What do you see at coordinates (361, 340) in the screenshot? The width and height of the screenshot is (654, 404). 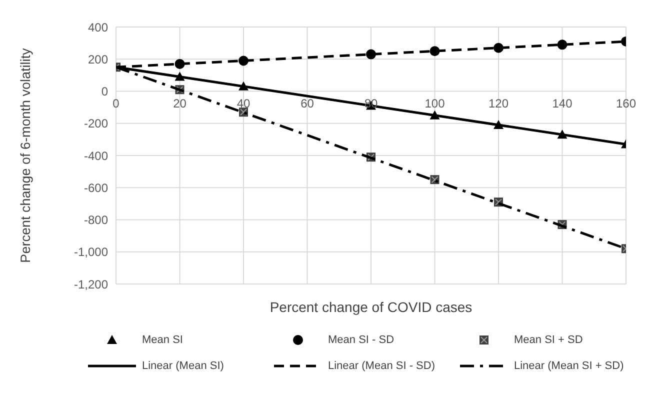 I see `legend-label: Mean SI - SD` at bounding box center [361, 340].